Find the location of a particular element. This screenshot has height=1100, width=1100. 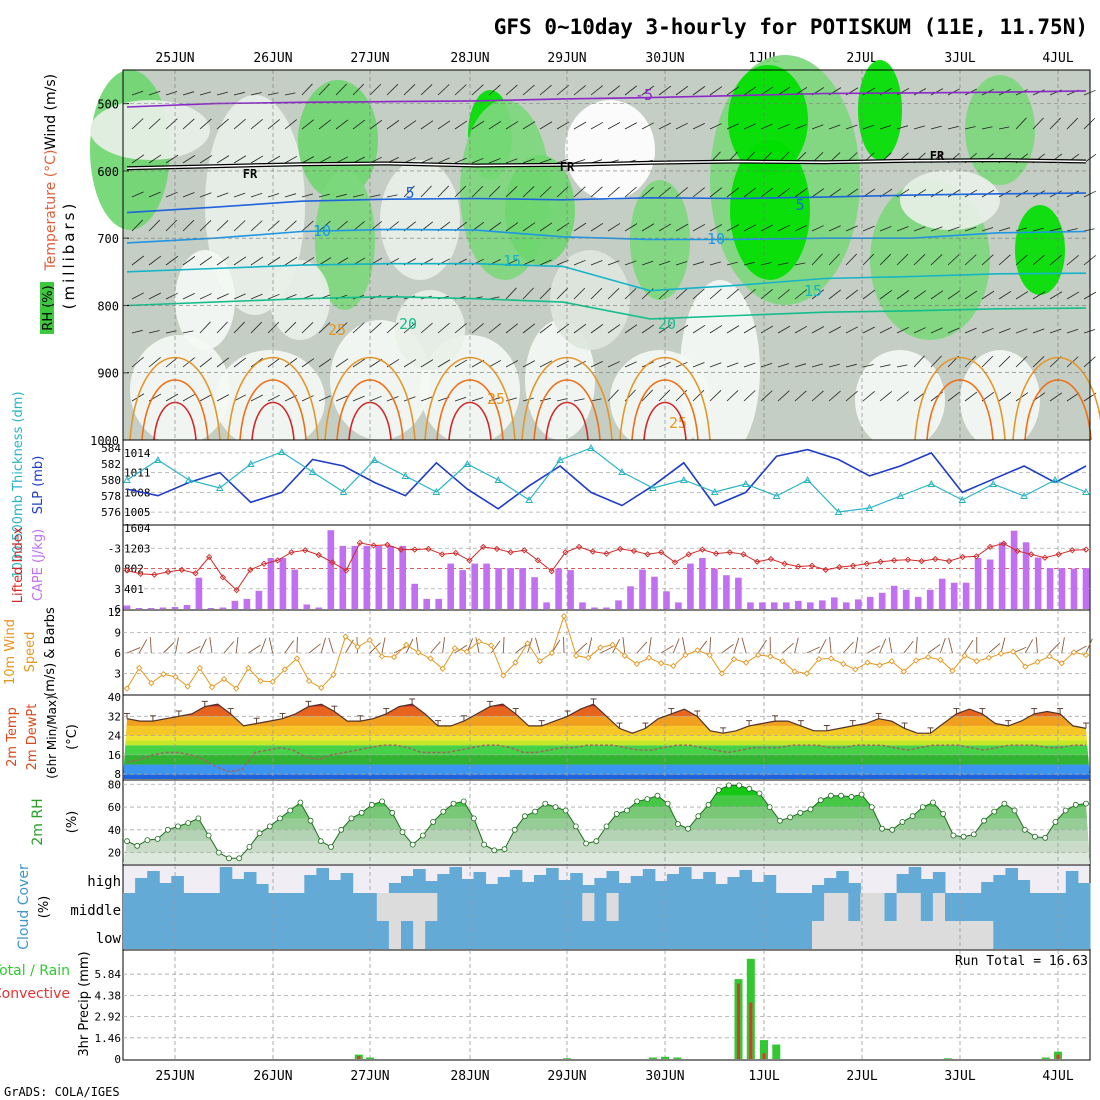

isotherm-label: 5 is located at coordinates (409, 193).